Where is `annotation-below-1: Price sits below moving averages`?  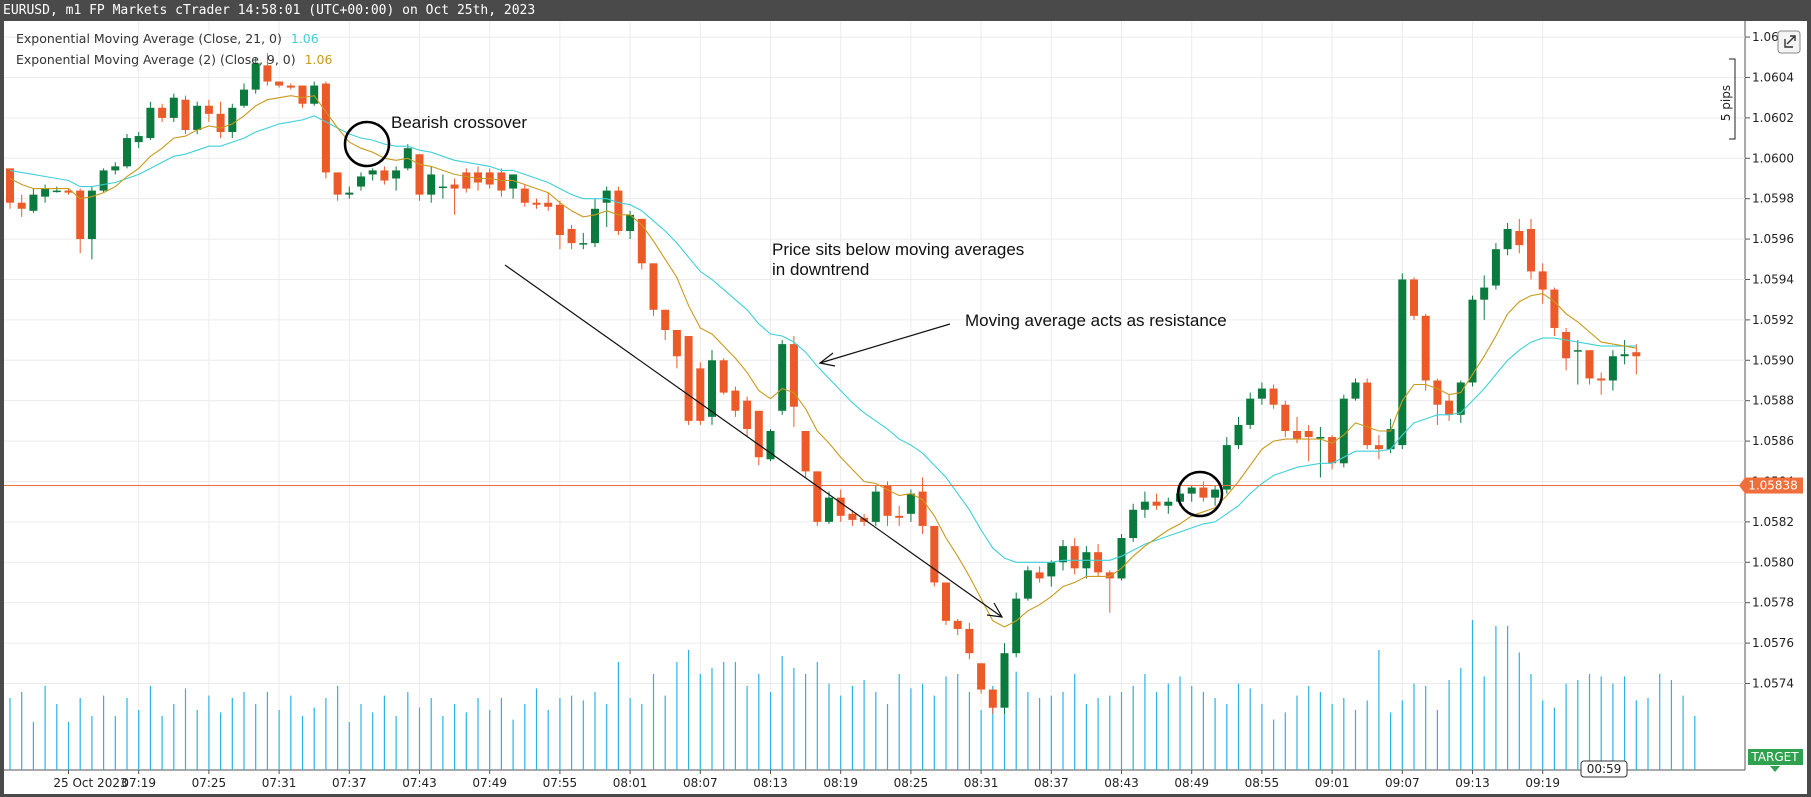
annotation-below-1: Price sits below moving averages is located at coordinates (898, 249).